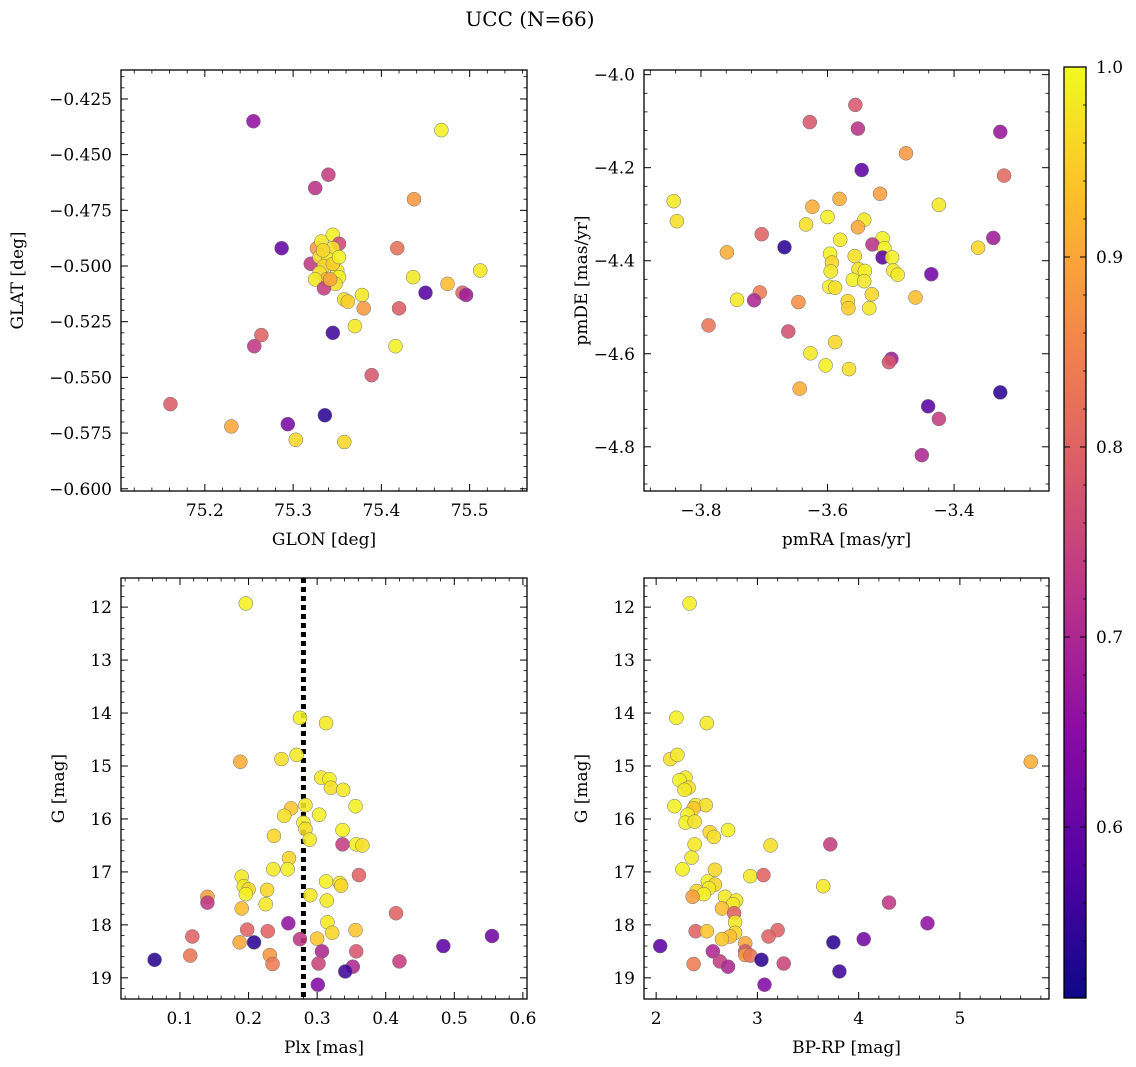 This screenshot has width=1136, height=1067. I want to click on x-tick-label: 75.5, so click(470, 511).